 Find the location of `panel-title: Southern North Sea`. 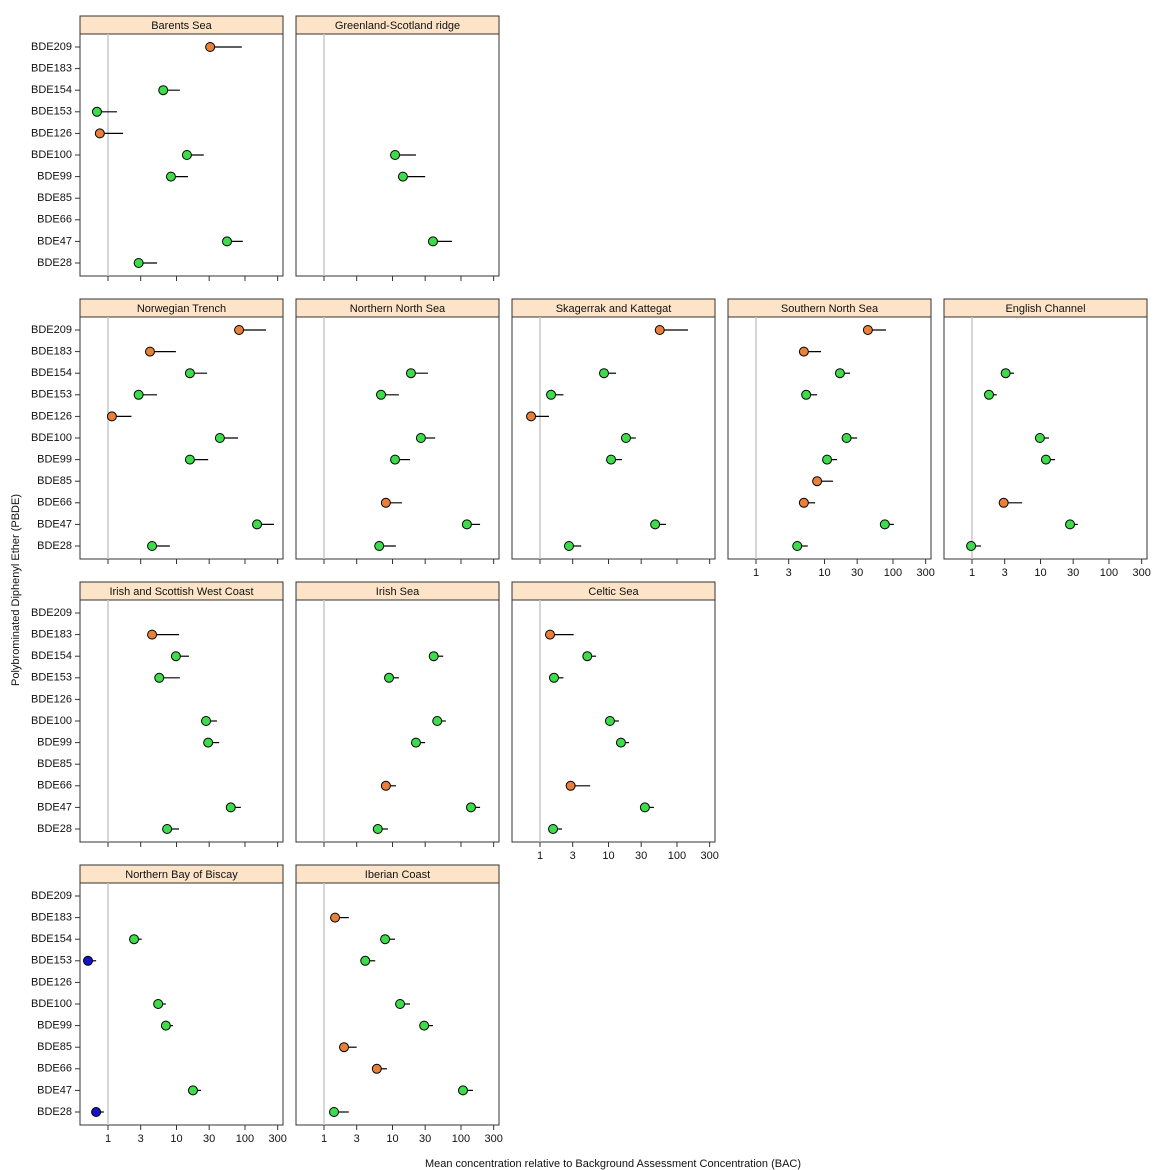

panel-title: Southern North Sea is located at coordinates (830, 309).